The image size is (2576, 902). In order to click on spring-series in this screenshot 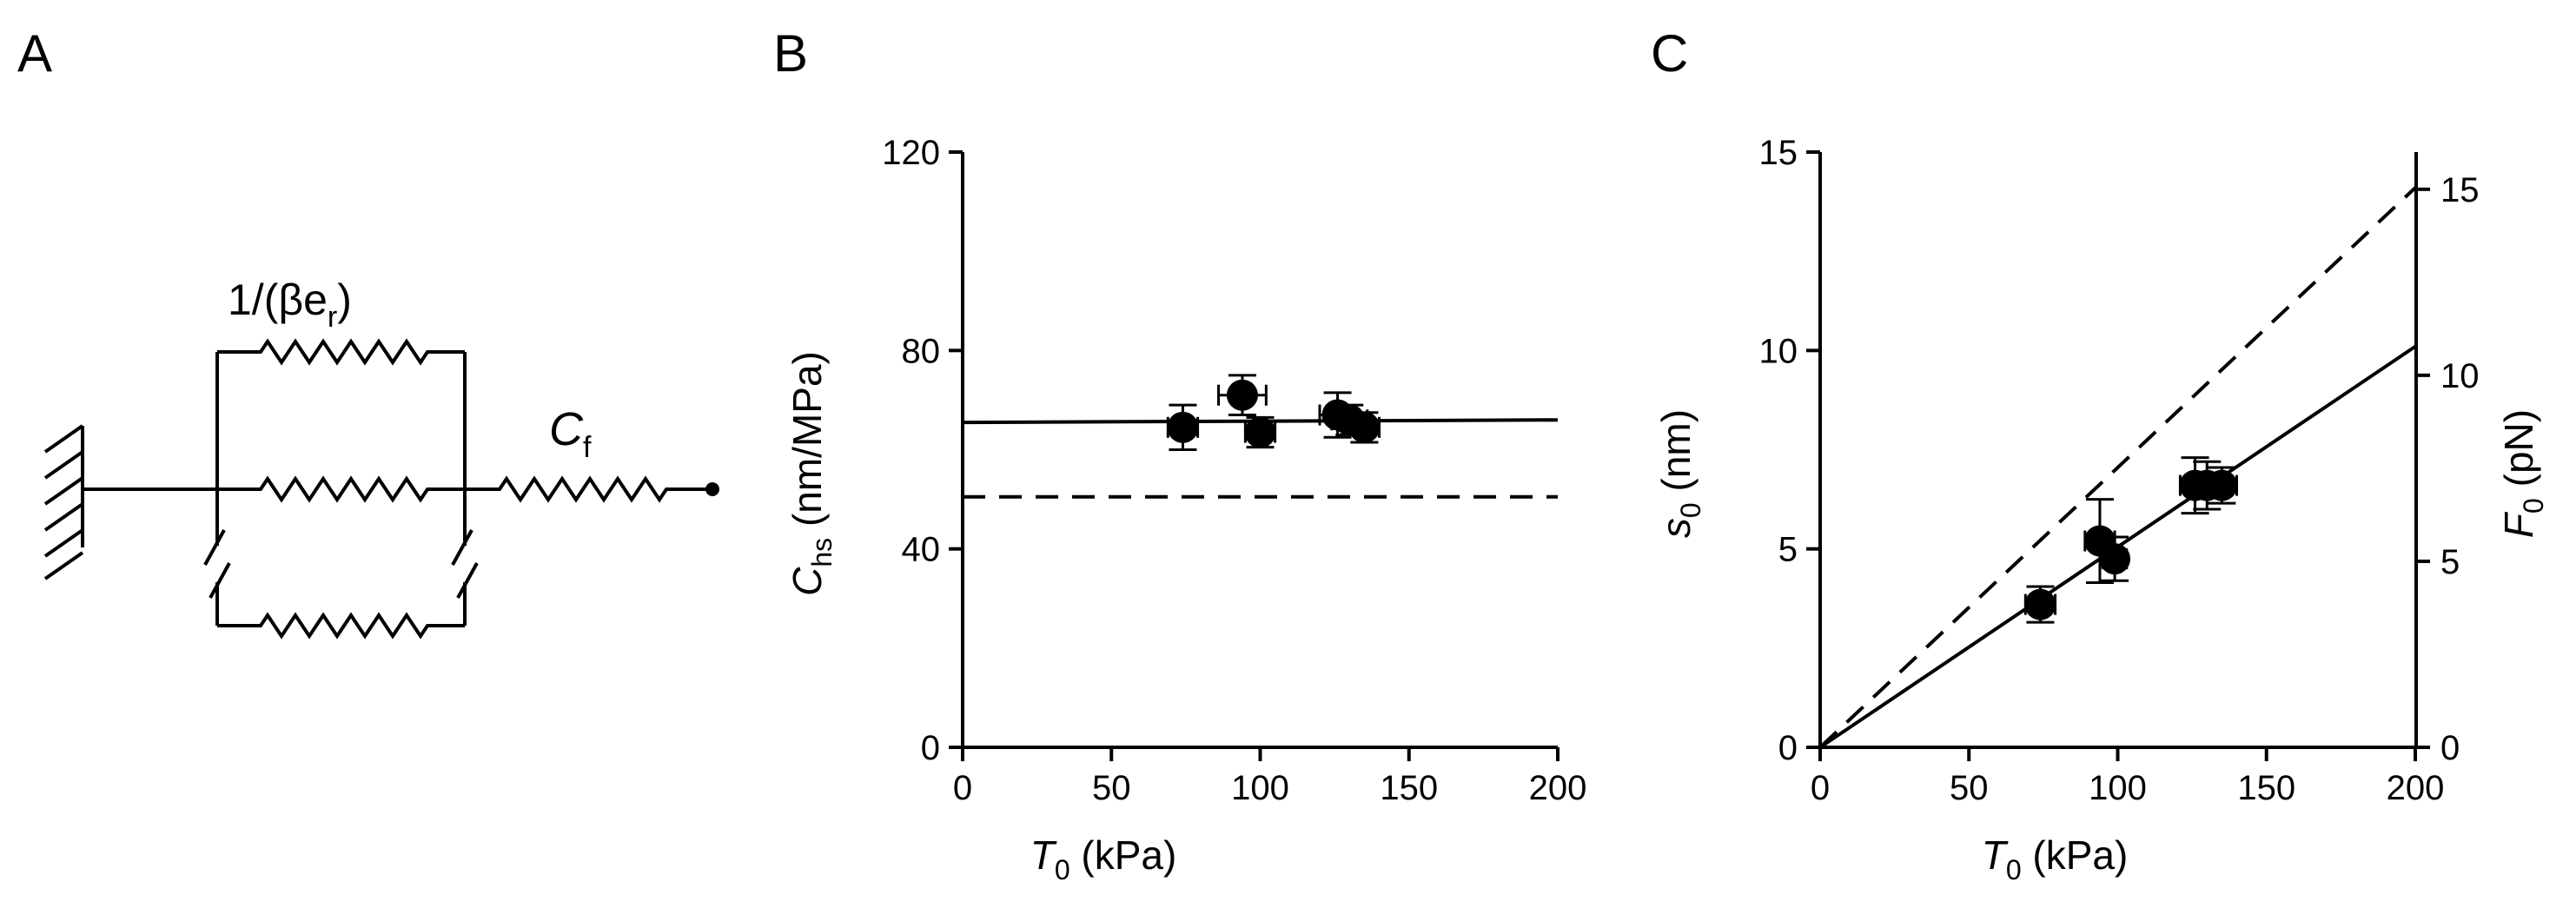, I will do `click(588, 489)`.